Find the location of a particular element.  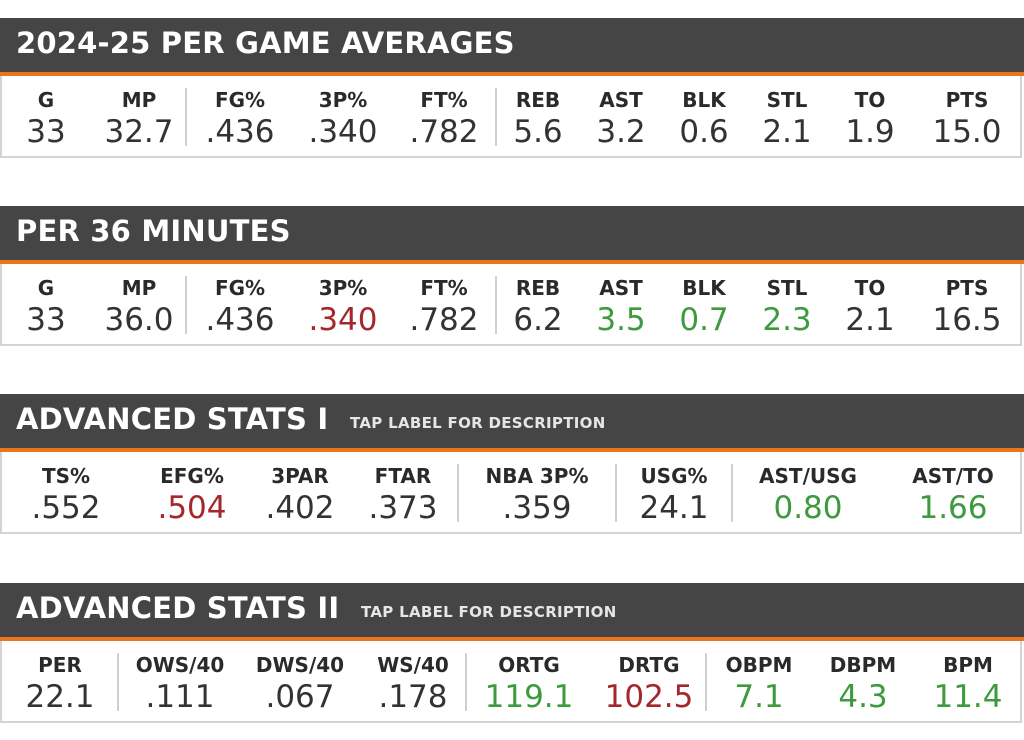

stat-value: 24.1 is located at coordinates (674, 508).